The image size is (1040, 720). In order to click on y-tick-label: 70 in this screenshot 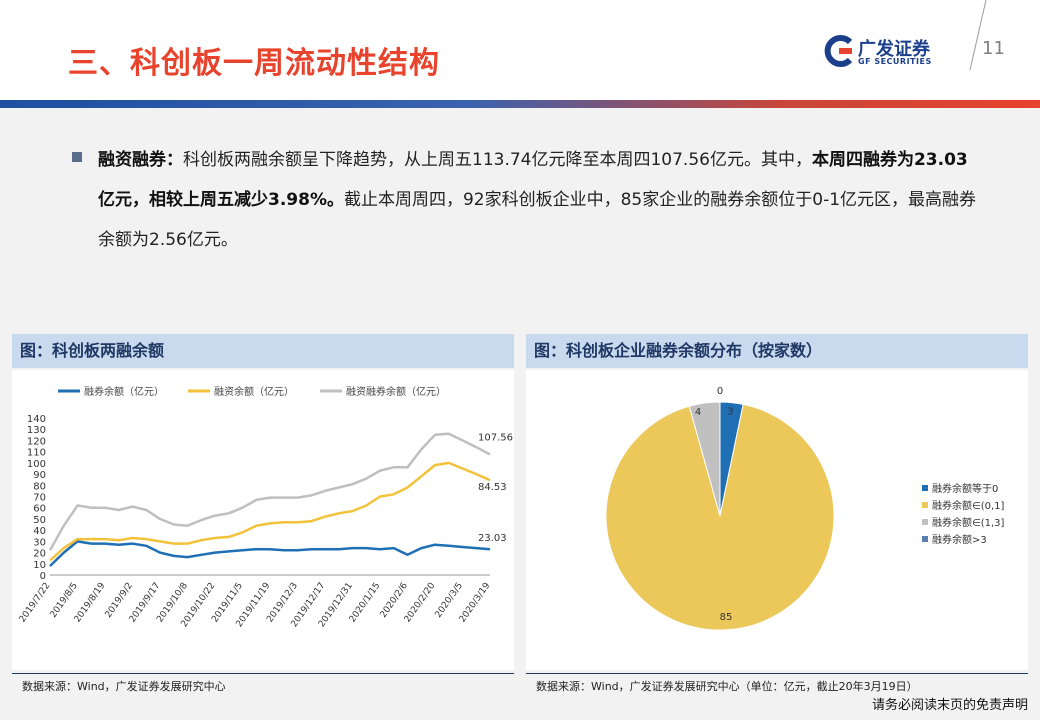, I will do `click(39, 498)`.